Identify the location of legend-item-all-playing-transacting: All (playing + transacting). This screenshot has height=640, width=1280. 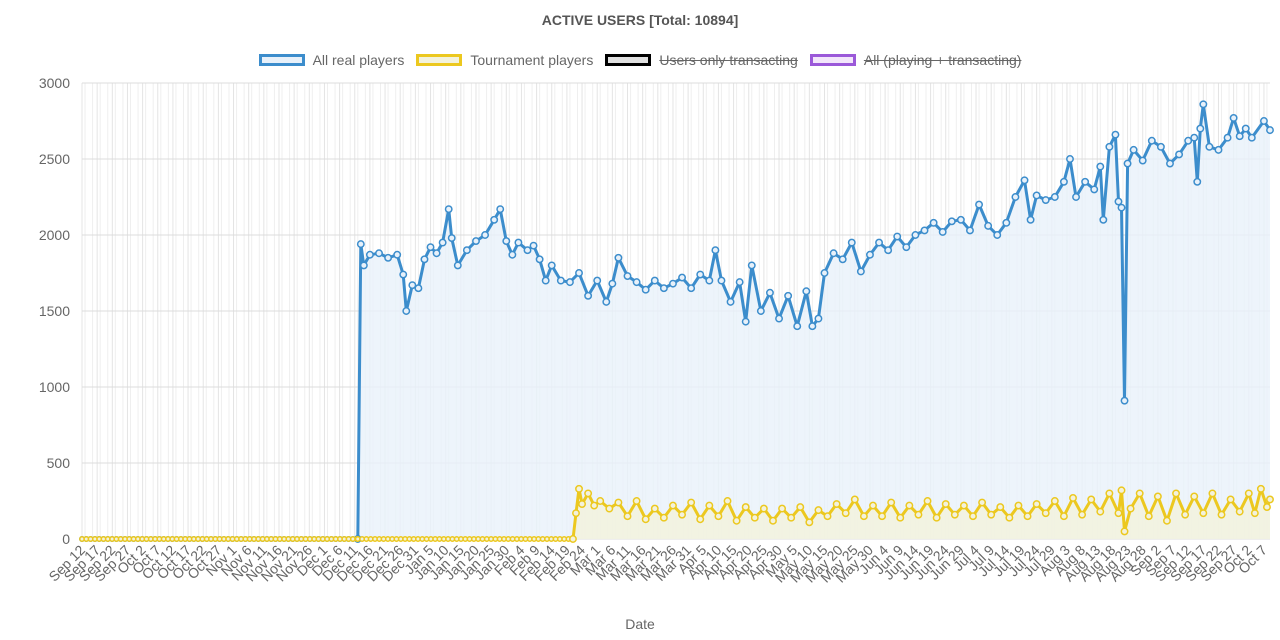
(915, 60).